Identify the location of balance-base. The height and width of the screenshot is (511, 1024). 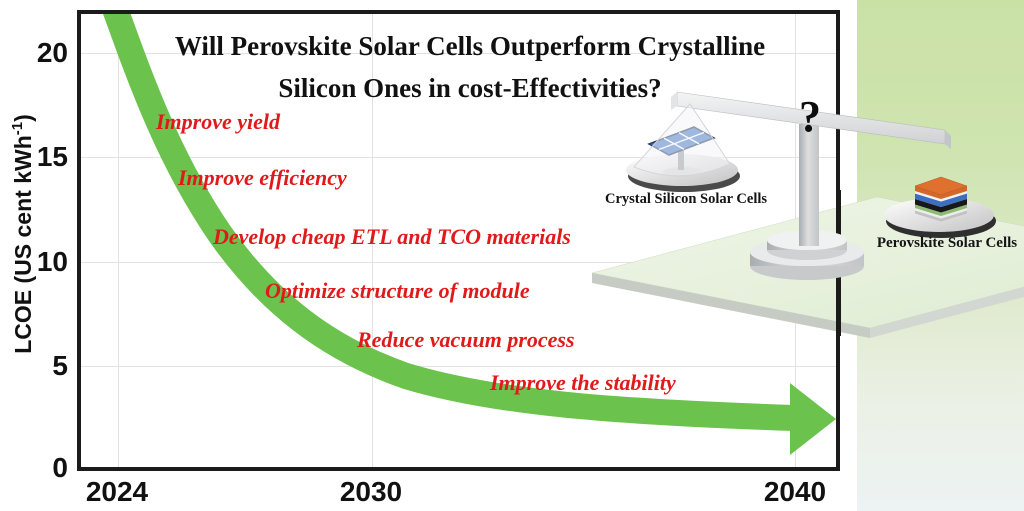
(807, 255).